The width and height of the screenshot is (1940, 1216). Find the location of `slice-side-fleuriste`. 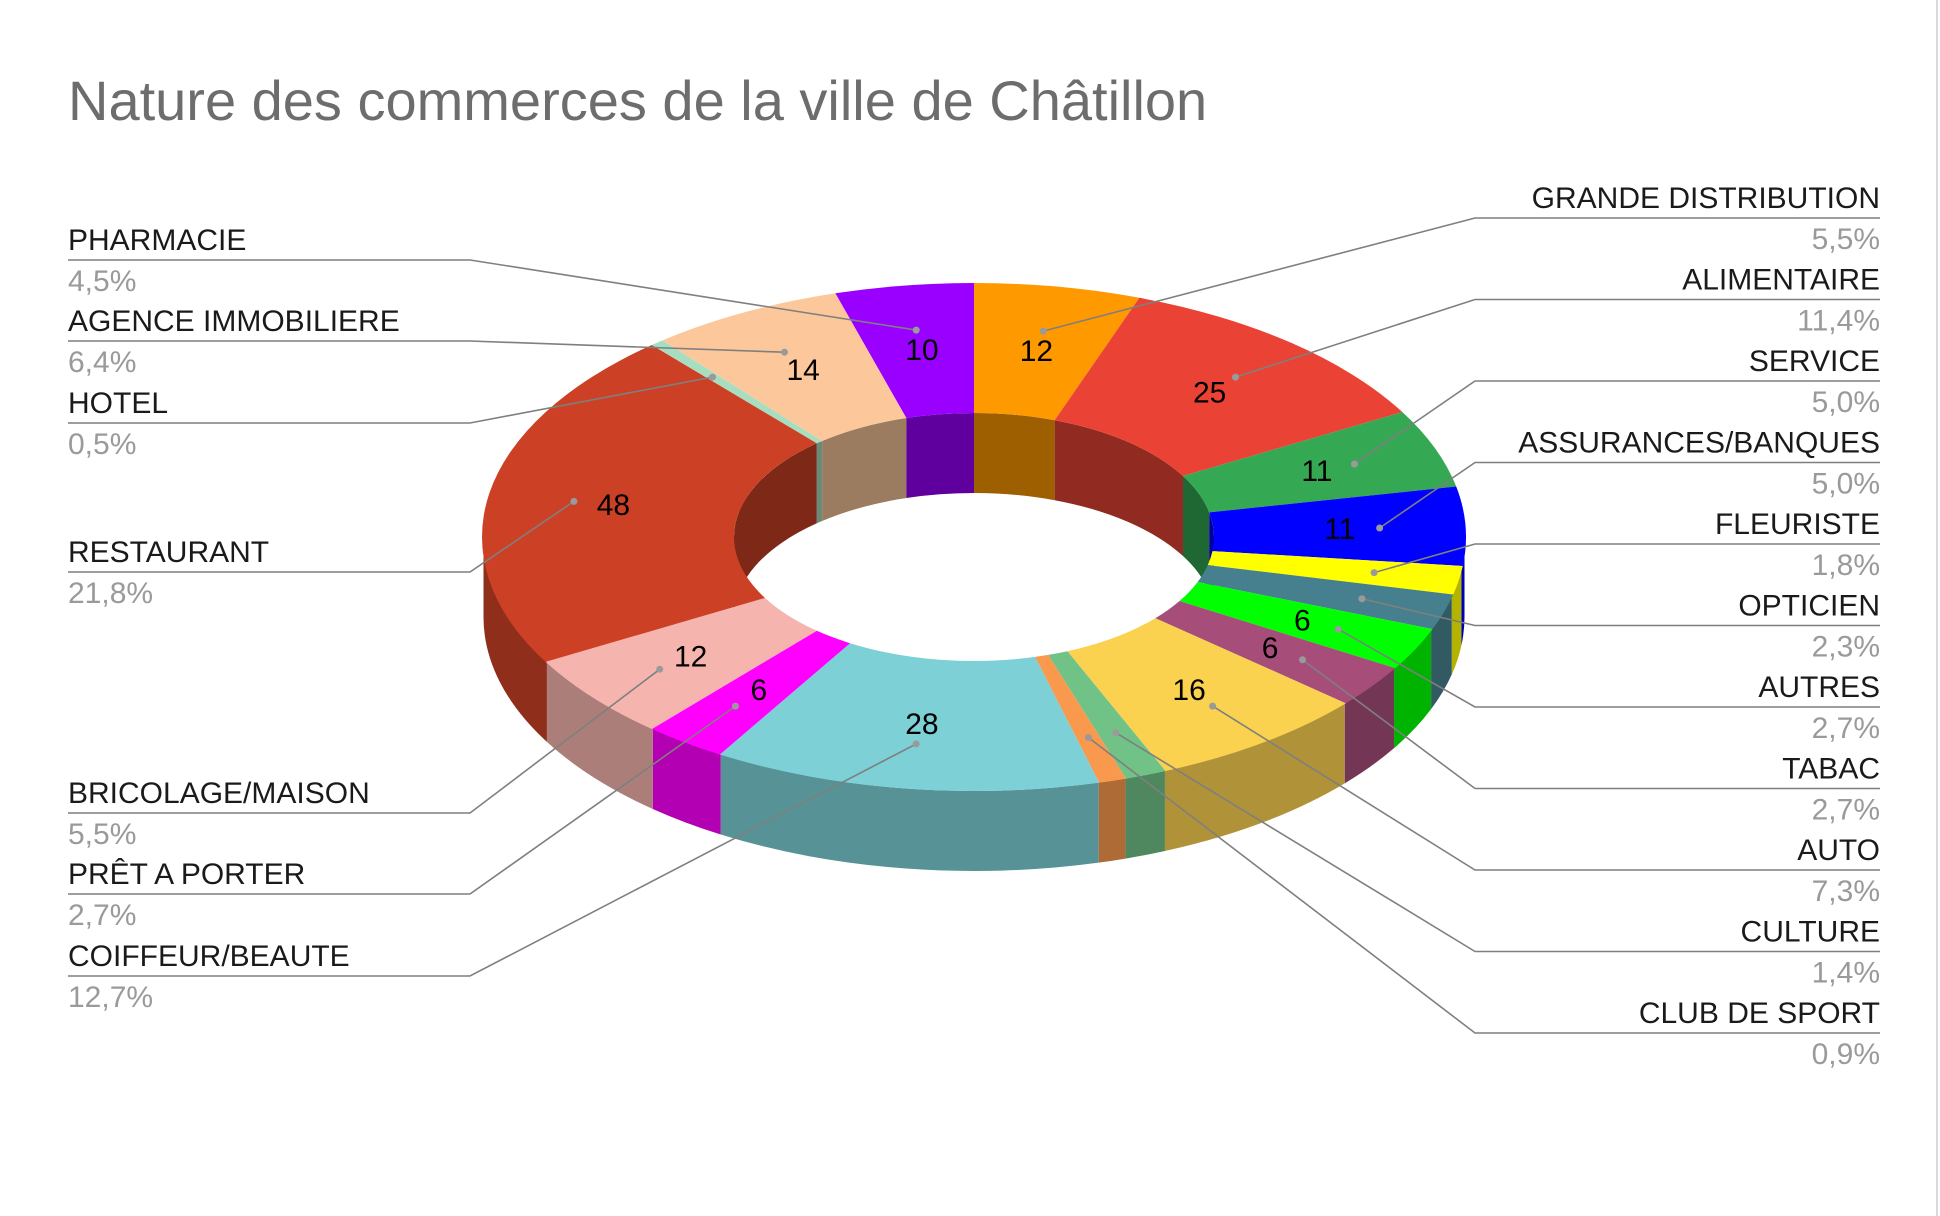

slice-side-fleuriste is located at coordinates (1456, 620).